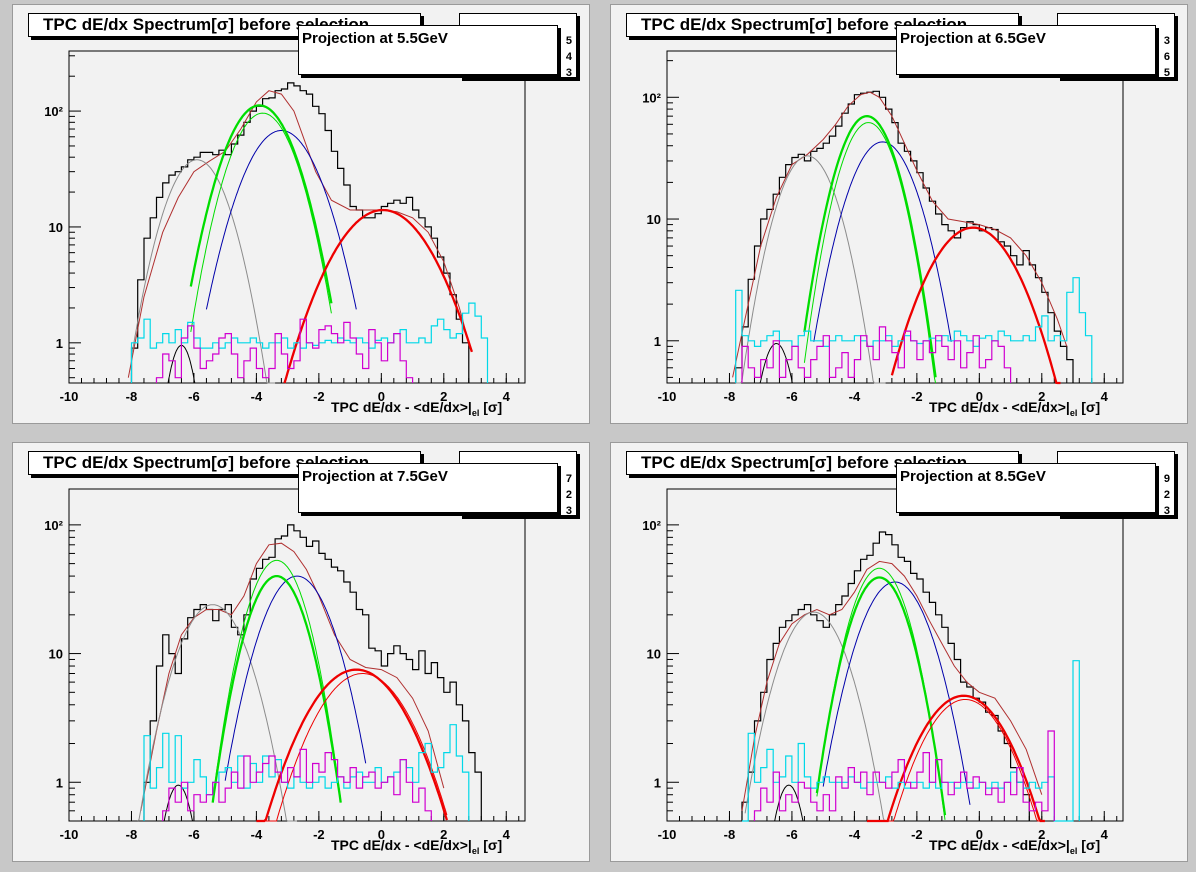 This screenshot has width=1196, height=872. What do you see at coordinates (1026, 488) in the screenshot?
I see `projection-label: Projection at 8.5GeV` at bounding box center [1026, 488].